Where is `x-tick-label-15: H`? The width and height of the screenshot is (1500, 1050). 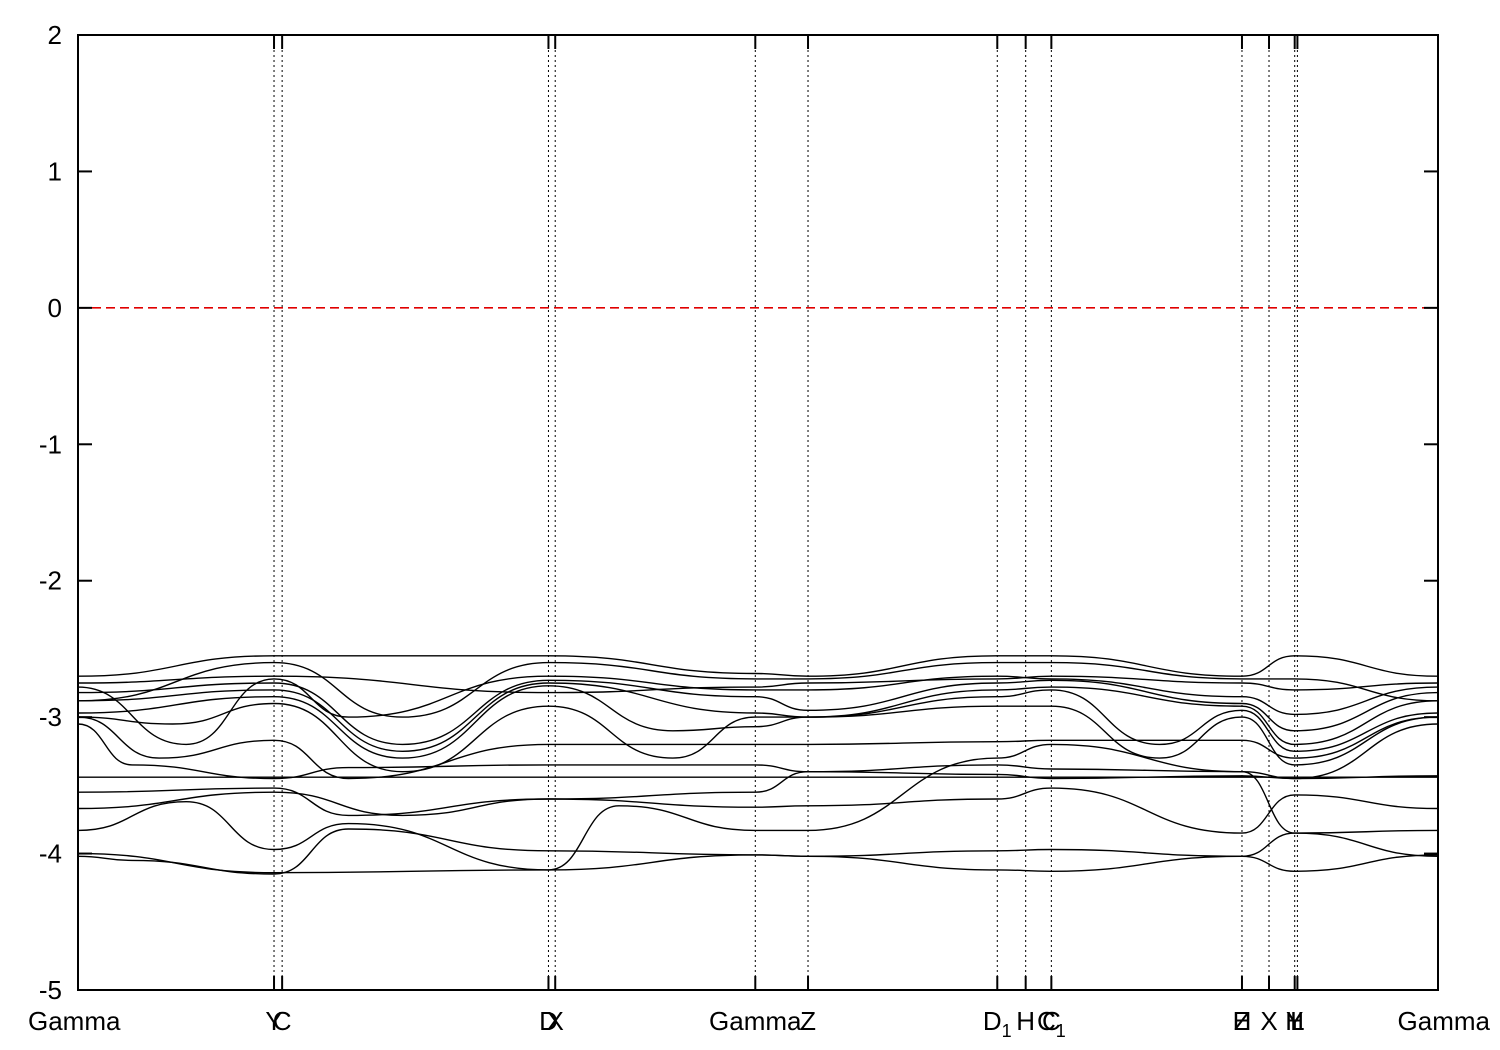
x-tick-label-15: H is located at coordinates (1294, 1021).